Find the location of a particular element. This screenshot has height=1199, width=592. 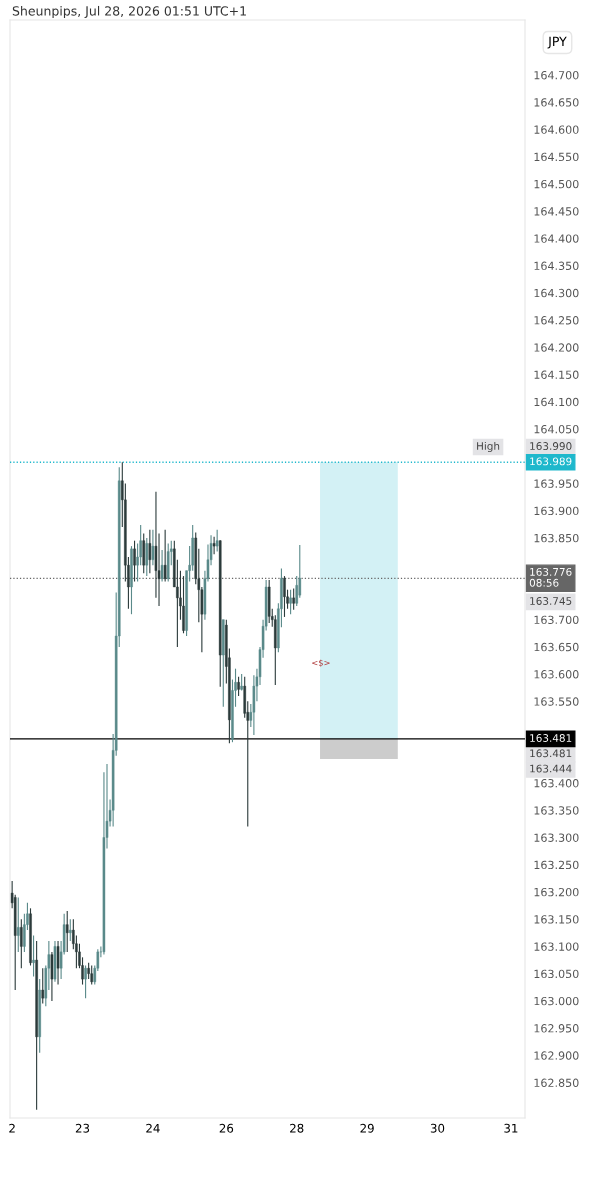

text: 163.444 is located at coordinates (551, 768).